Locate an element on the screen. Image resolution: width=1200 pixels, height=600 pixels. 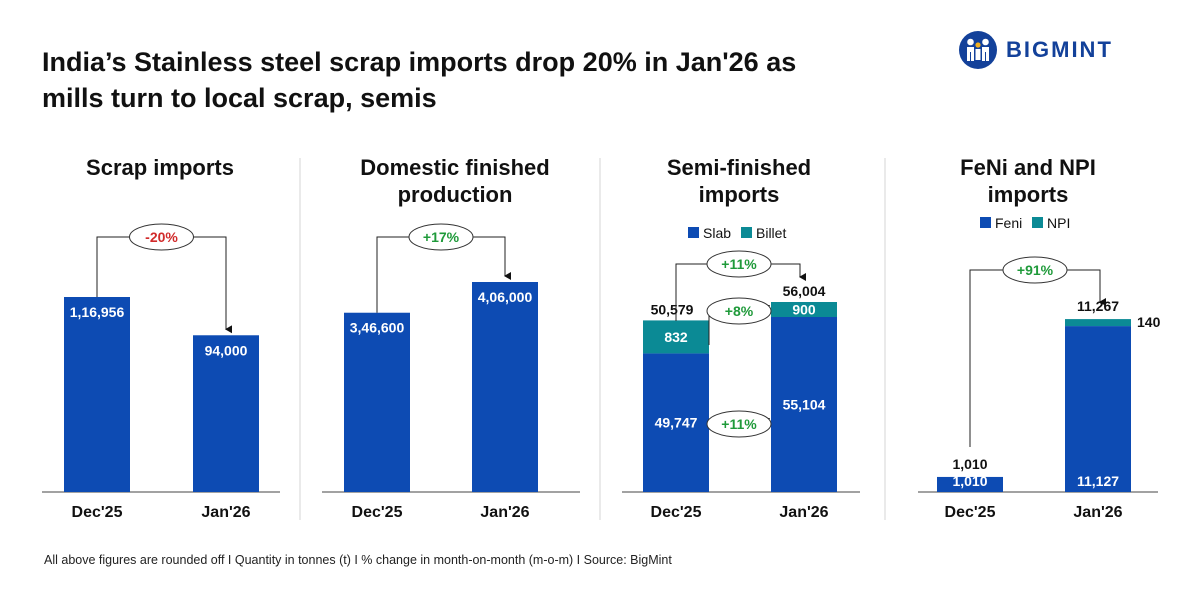
bar-feni-label: 11,127 is located at coordinates (1098, 481).